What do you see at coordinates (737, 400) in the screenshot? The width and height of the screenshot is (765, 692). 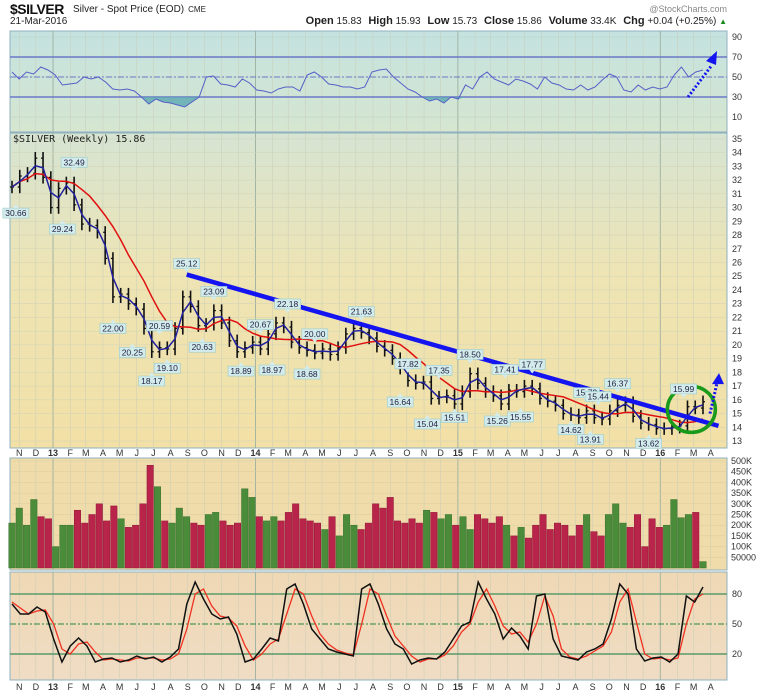 I see `price-y-tick-label: 16` at bounding box center [737, 400].